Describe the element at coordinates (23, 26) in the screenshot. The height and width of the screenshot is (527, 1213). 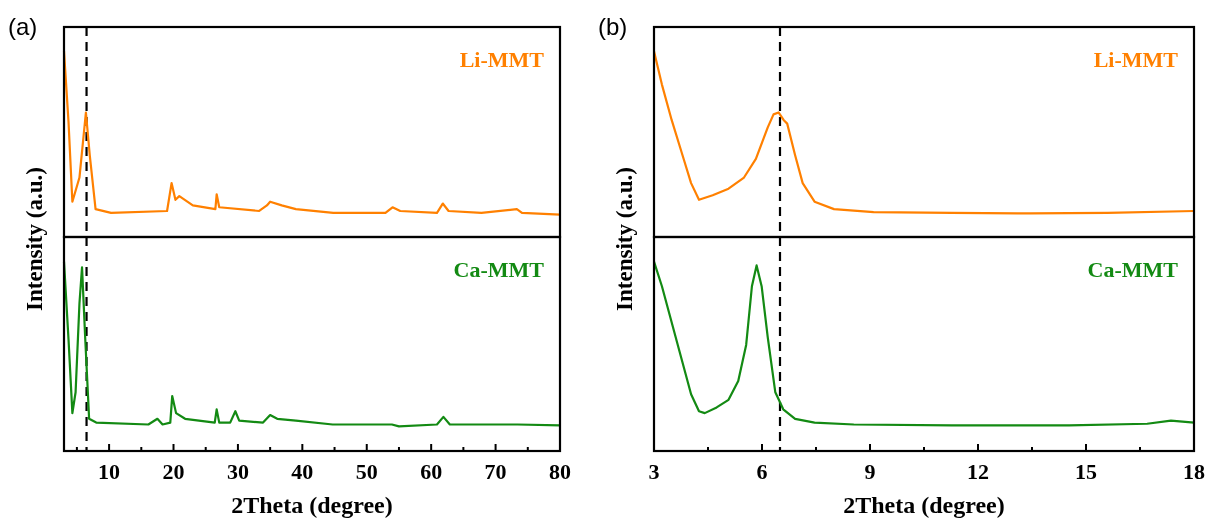
I see `text: (a)` at that location.